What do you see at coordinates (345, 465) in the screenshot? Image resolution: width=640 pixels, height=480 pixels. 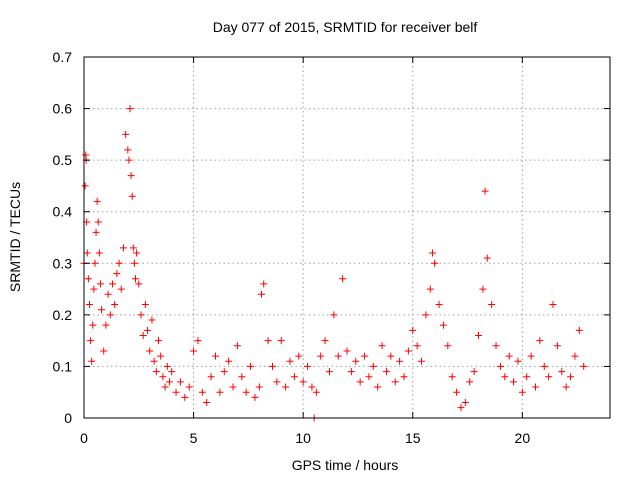 I see `x-axis-label: GPS time / hours` at bounding box center [345, 465].